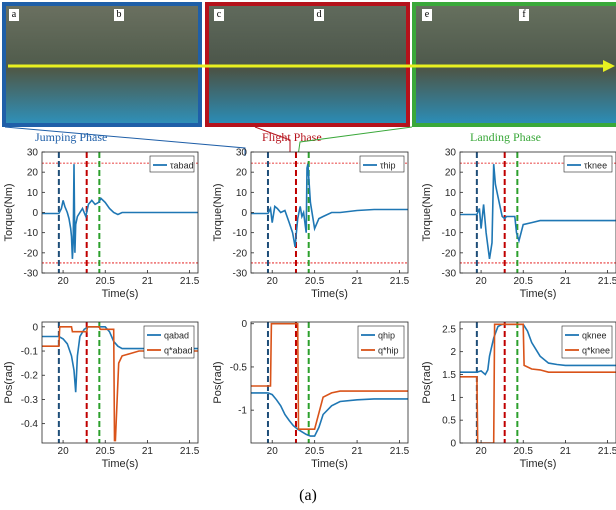  What do you see at coordinates (169, 342) in the screenshot?
I see `pos-abad-legend-box` at bounding box center [169, 342].